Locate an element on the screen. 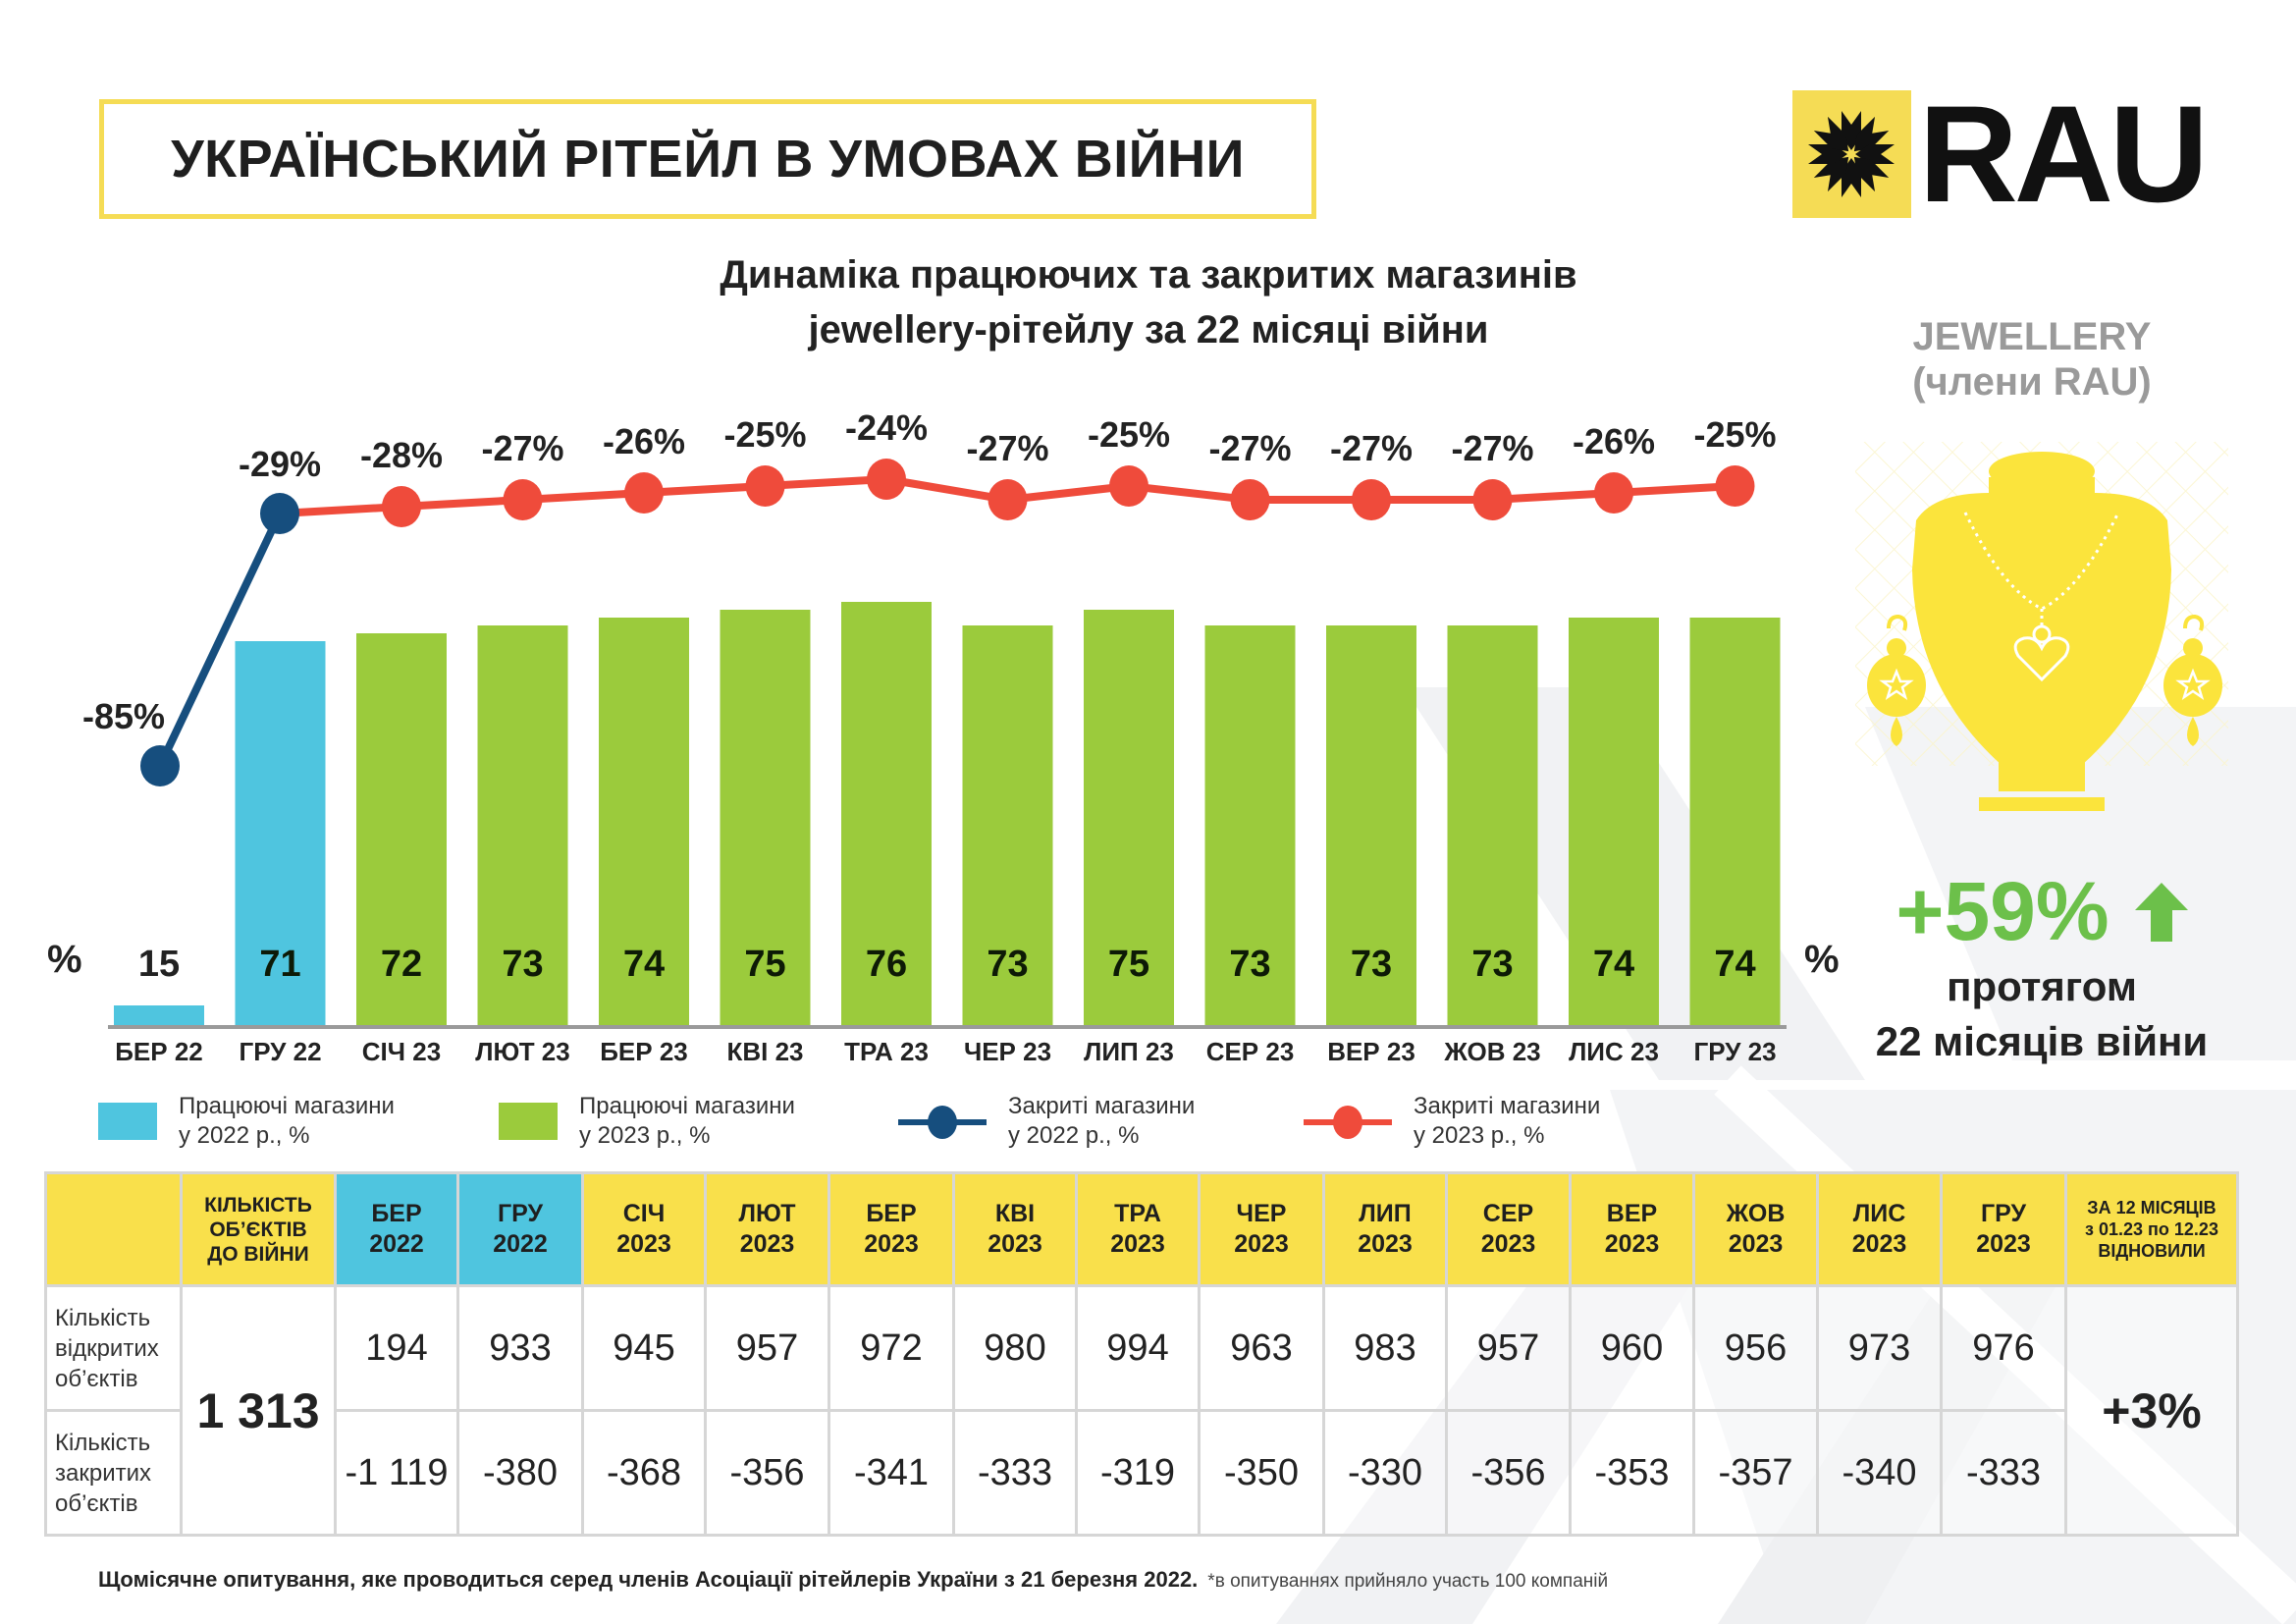  legend-text: Працюючі магазини is located at coordinates (287, 1106).